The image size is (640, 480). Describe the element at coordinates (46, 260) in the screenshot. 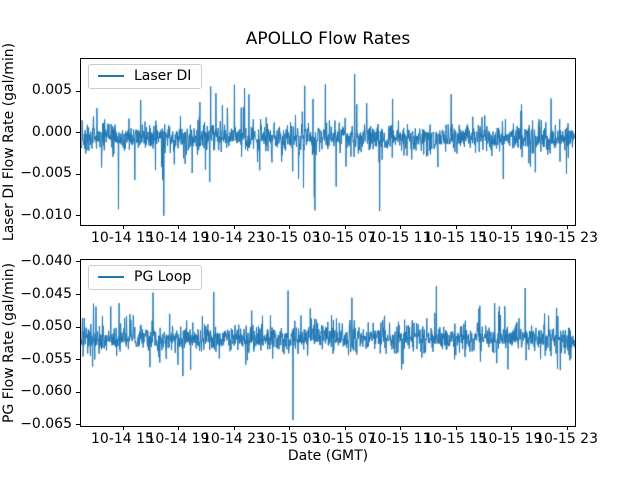

I see `y-tick-label: −0.040` at that location.